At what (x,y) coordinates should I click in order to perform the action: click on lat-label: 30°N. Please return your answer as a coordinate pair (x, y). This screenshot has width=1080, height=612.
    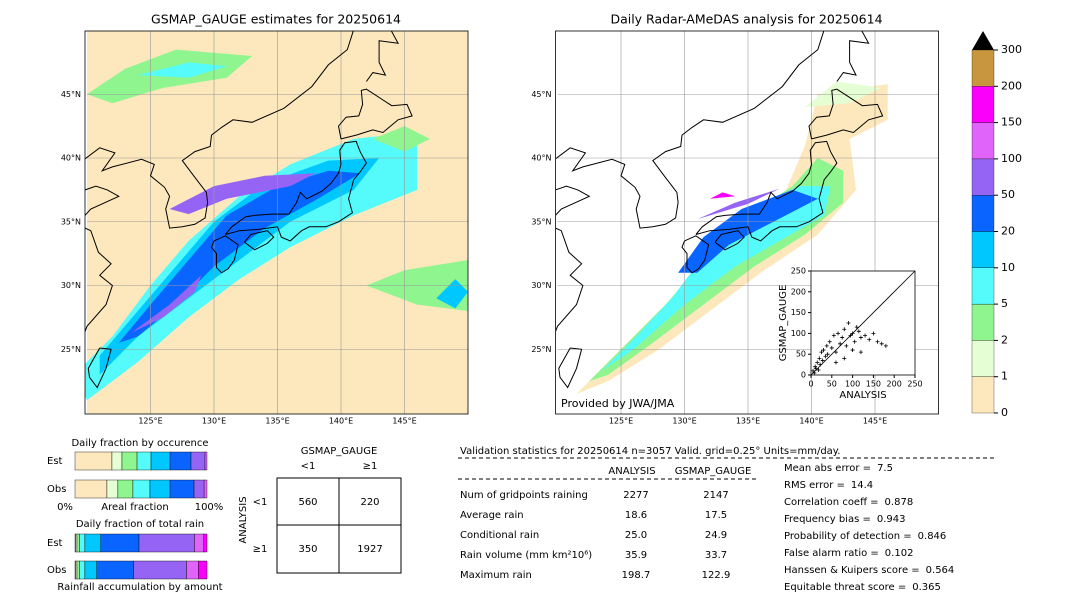
    Looking at the image, I should click on (71, 285).